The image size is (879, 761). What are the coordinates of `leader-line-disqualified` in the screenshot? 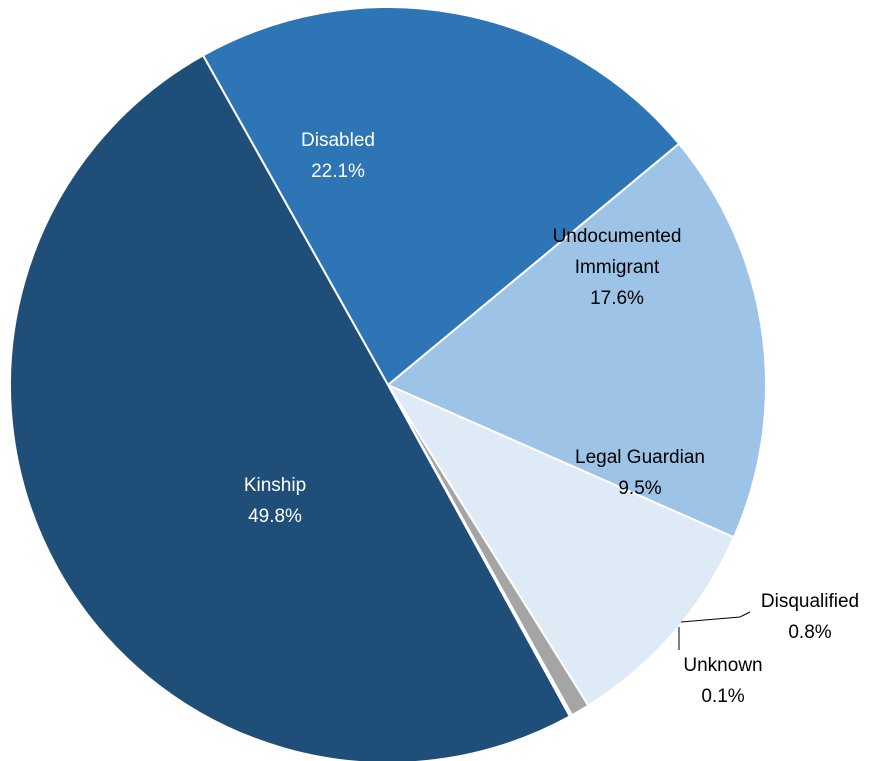 It's located at (715, 617).